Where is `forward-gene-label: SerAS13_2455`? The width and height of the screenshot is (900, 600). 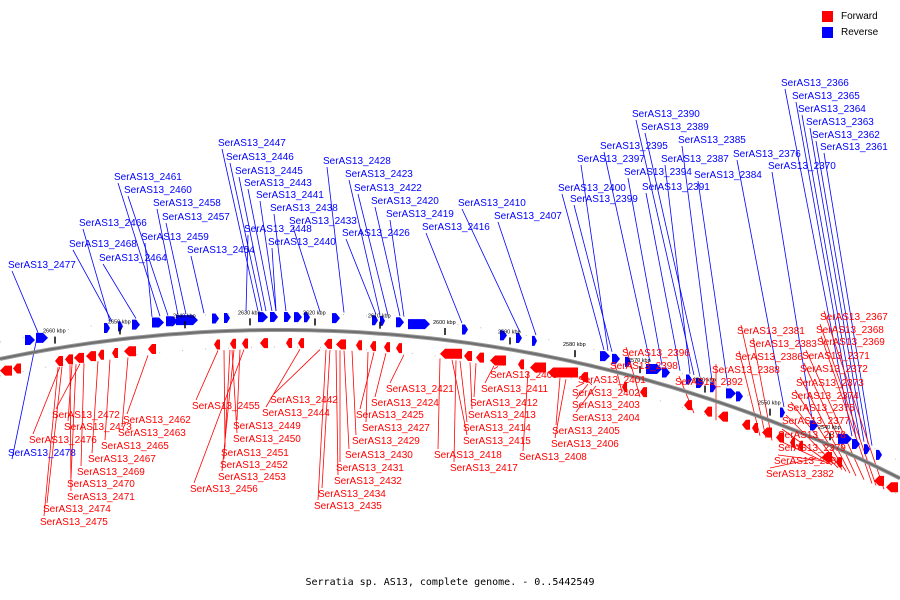 forward-gene-label: SerAS13_2455 is located at coordinates (226, 406).